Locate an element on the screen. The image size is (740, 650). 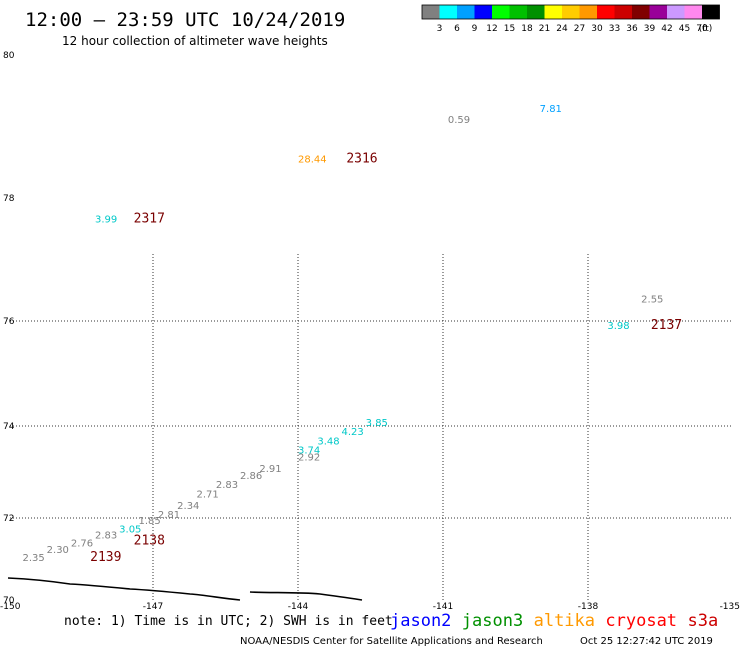
wave-height-value: 2.71 is located at coordinates (208, 494).